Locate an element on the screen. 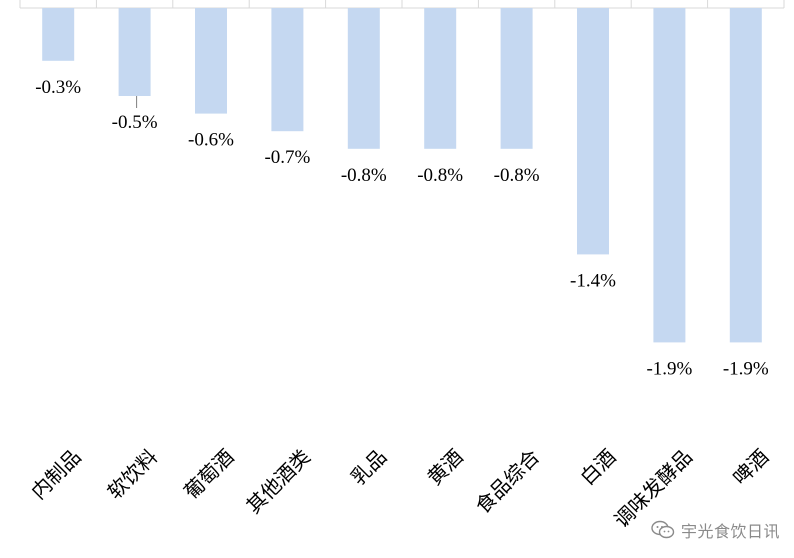 This screenshot has width=794, height=558. data-label: -0.7% is located at coordinates (287, 157).